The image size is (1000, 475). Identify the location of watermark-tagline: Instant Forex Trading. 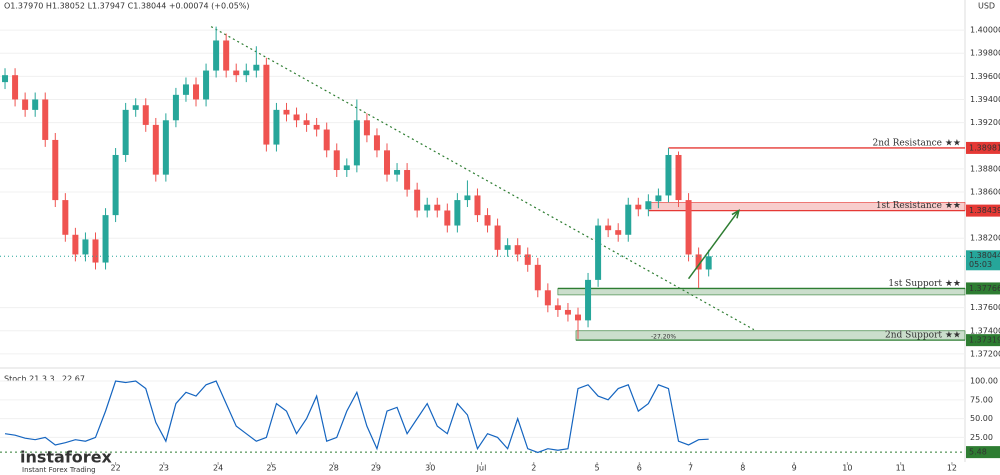
(59, 470).